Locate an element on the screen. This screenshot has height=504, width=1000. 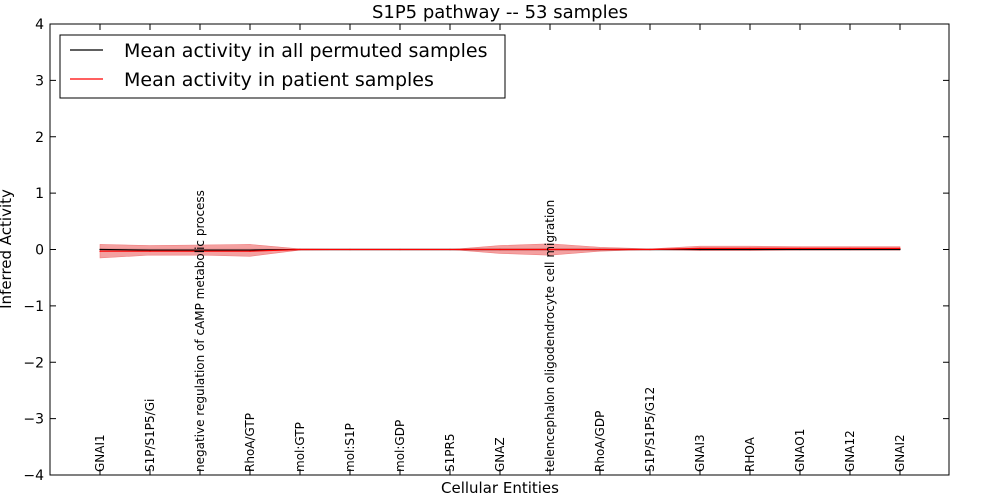
x-tick-label: GNAO1 is located at coordinates (800, 450).